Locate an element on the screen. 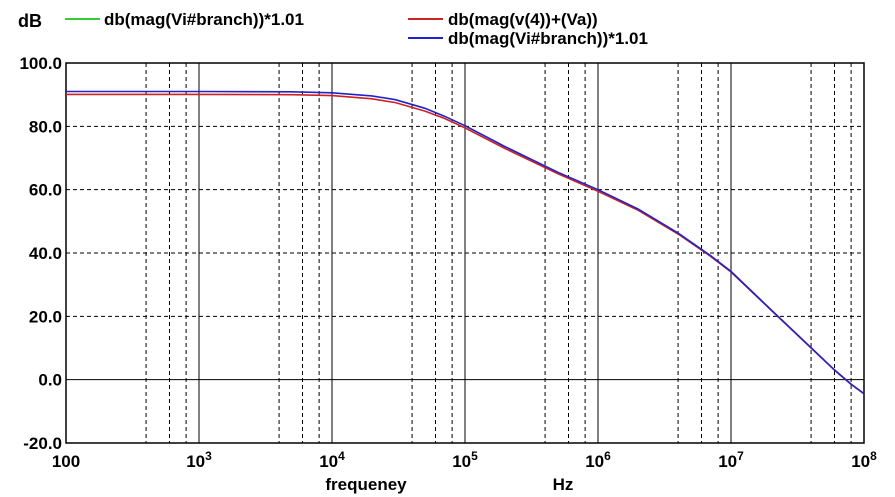 Image resolution: width=895 pixels, height=497 pixels. y-tick-label: 100.0 is located at coordinates (40, 63).